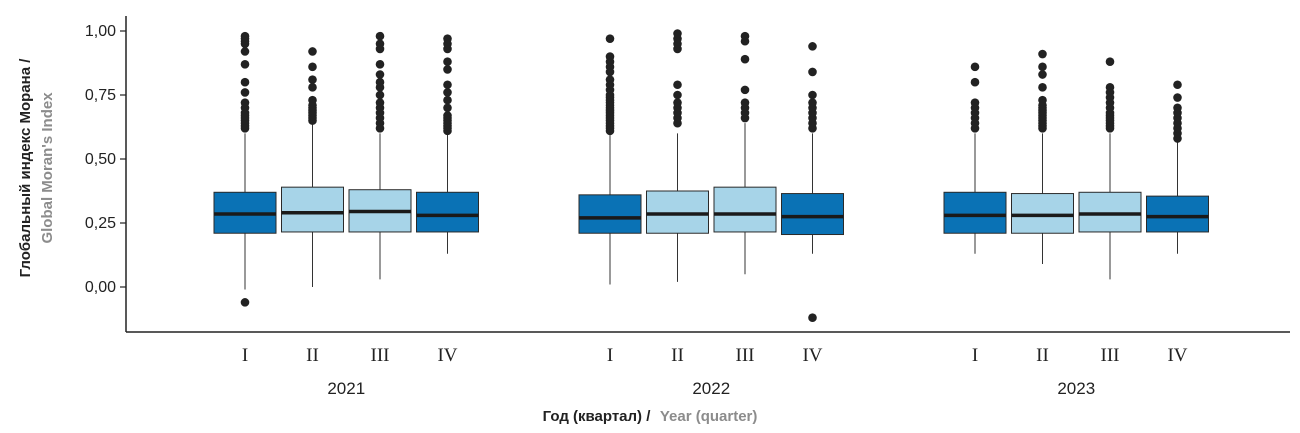  Describe the element at coordinates (709, 416) in the screenshot. I see `x-axis-title-en: Year (quarter)` at that location.